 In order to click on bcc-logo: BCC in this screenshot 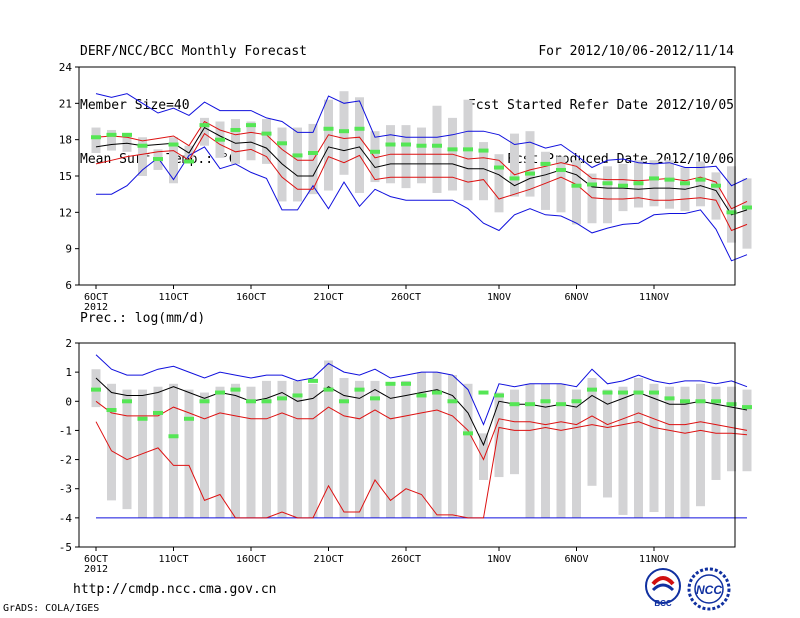, I will do `click(663, 588)`.